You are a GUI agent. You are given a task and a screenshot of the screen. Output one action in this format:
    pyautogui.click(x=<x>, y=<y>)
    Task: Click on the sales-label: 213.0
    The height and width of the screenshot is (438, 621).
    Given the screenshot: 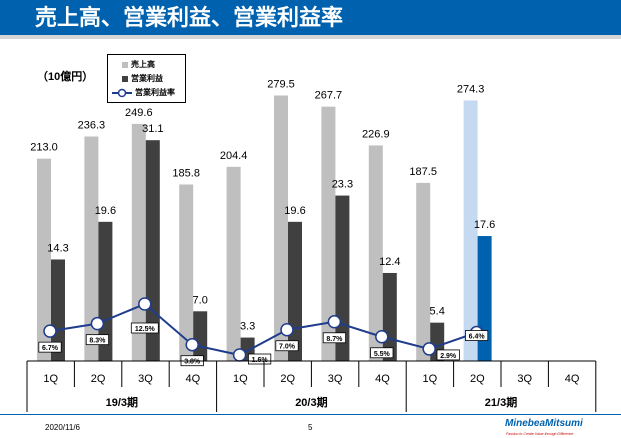 What is the action you would take?
    pyautogui.click(x=44, y=148)
    